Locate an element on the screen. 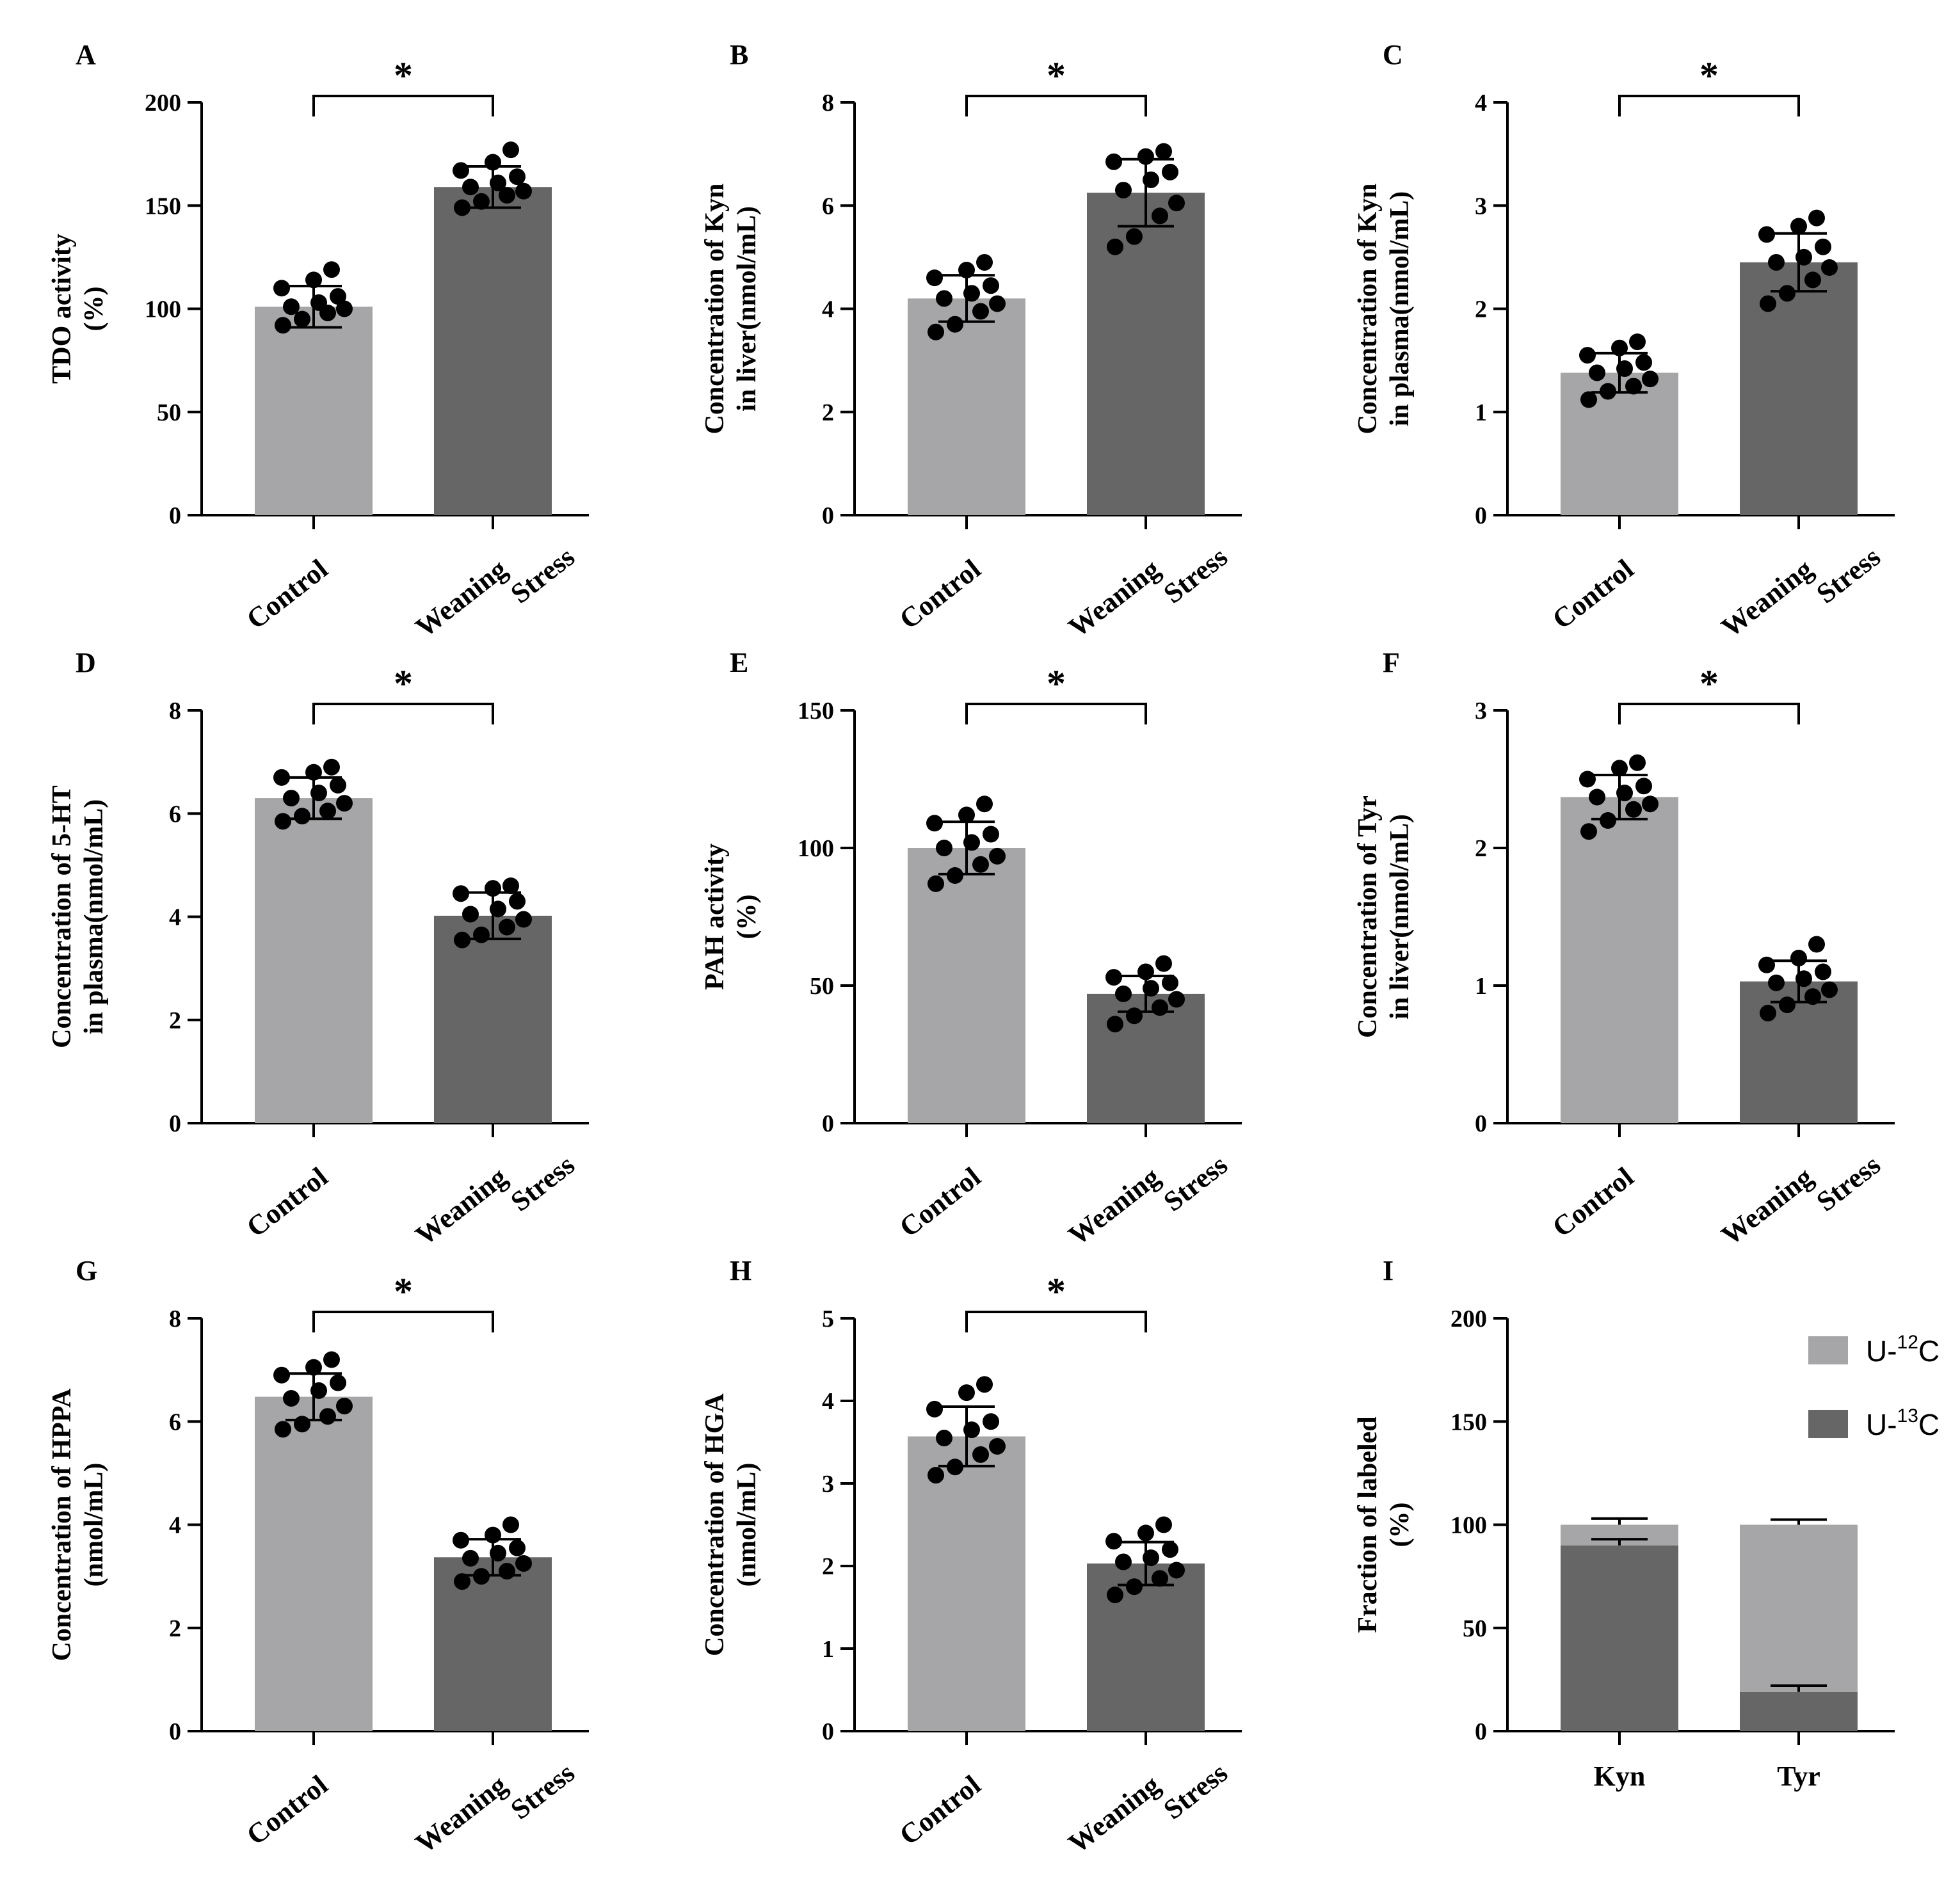 The height and width of the screenshot is (1902, 1960). y-axis-label-unit: in plasma(nmol/mL) is located at coordinates (1400, 309).